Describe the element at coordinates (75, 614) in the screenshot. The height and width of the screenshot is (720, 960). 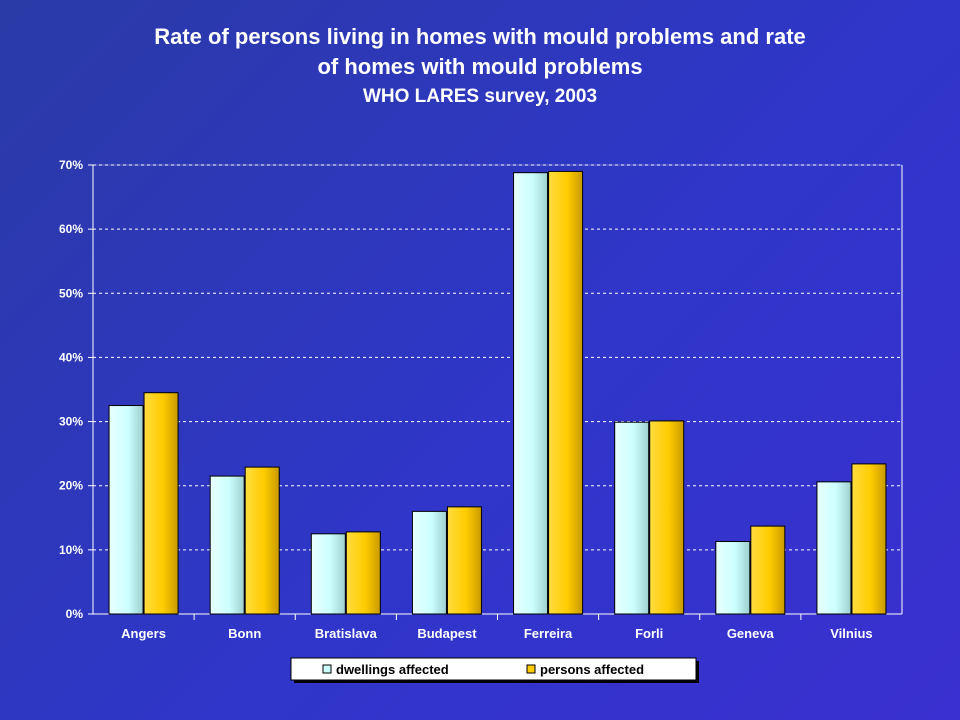
I see `y-tick-label: 0%` at that location.